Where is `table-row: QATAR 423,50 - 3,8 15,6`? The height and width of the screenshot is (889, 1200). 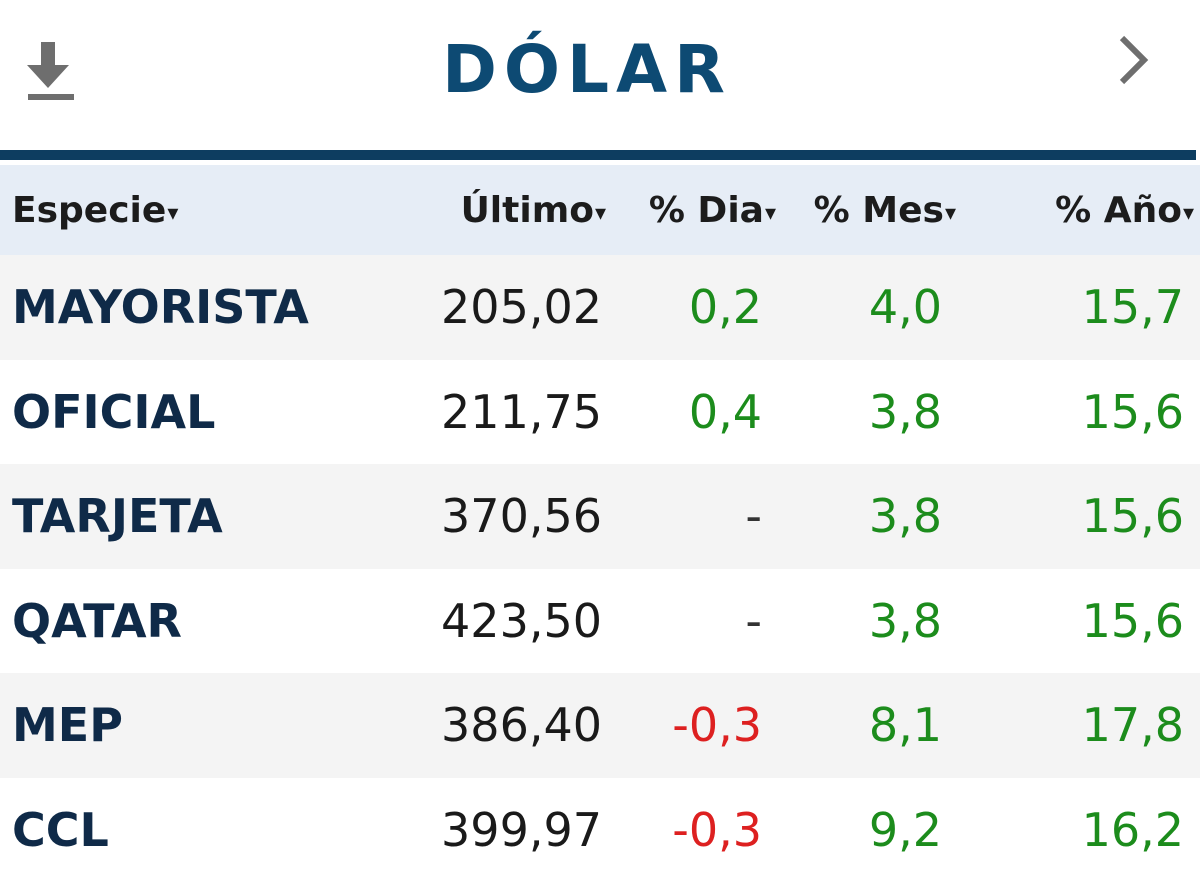
table-row: QATAR 423,50 - 3,8 15,6 is located at coordinates (600, 620).